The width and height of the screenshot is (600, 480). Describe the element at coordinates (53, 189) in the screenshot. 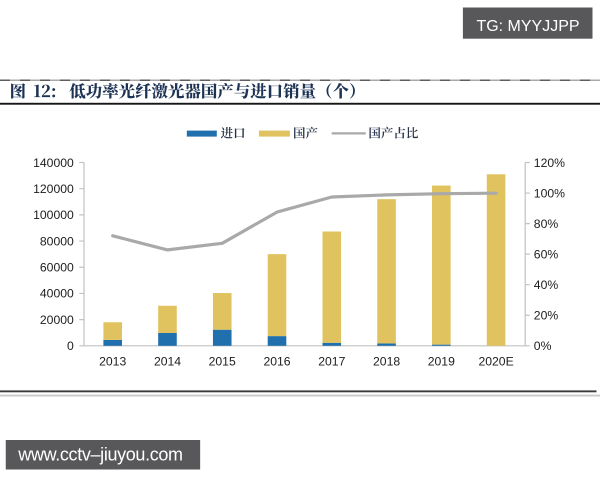

I see `svg-text: 120000` at that location.